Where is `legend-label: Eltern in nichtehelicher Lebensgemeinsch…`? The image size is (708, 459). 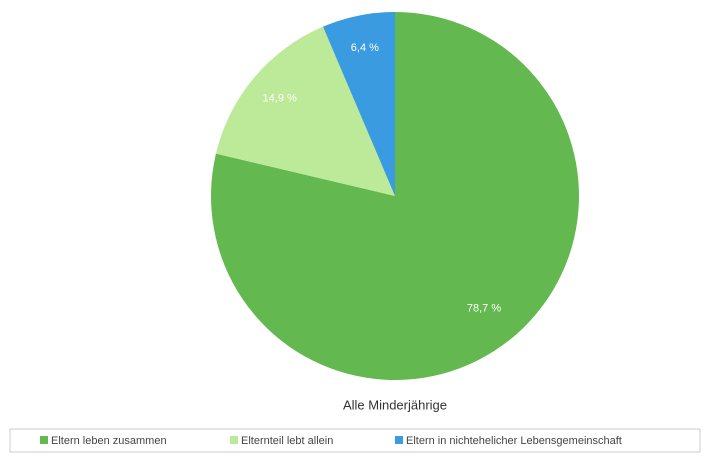
legend-label: Eltern in nichtehelicher Lebensgemeinsch… is located at coordinates (514, 441).